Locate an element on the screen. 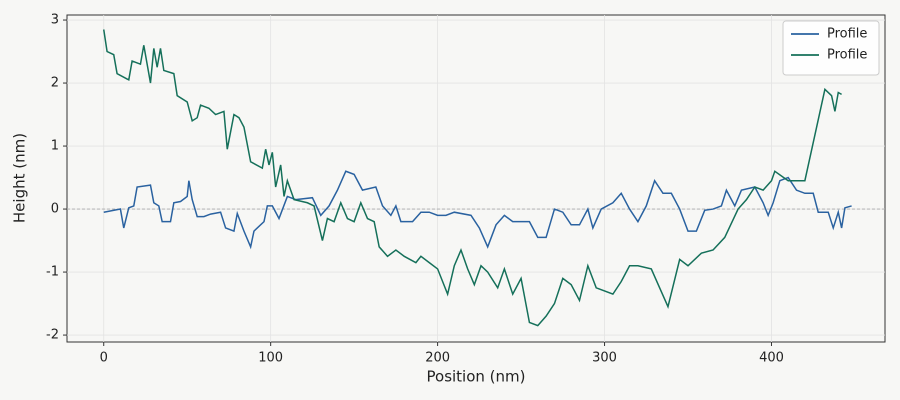 This screenshot has height=400, width=900. x-tick-label: 300 is located at coordinates (604, 358).